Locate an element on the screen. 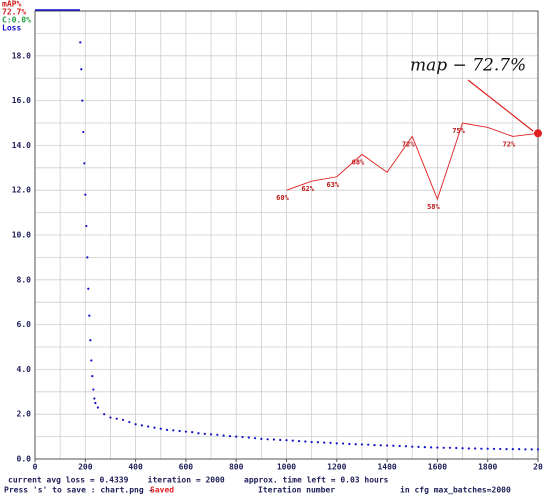  map-line is located at coordinates (412, 161).